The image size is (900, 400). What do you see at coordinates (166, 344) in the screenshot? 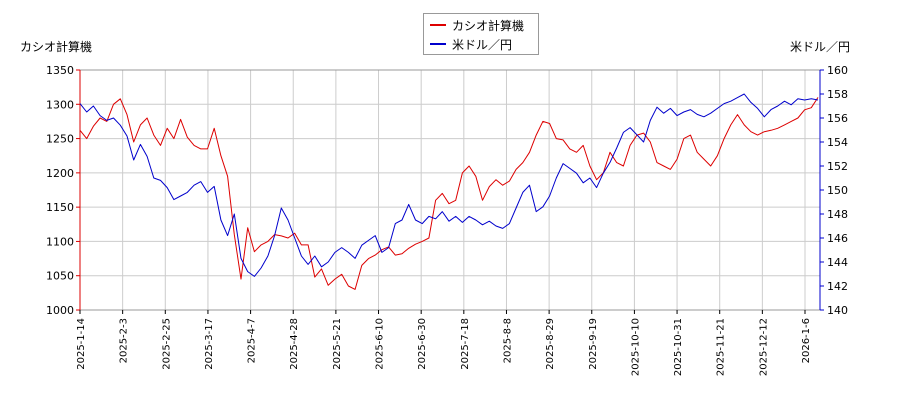
I see `x-tick-label: 2025-2-25` at bounding box center [166, 344].